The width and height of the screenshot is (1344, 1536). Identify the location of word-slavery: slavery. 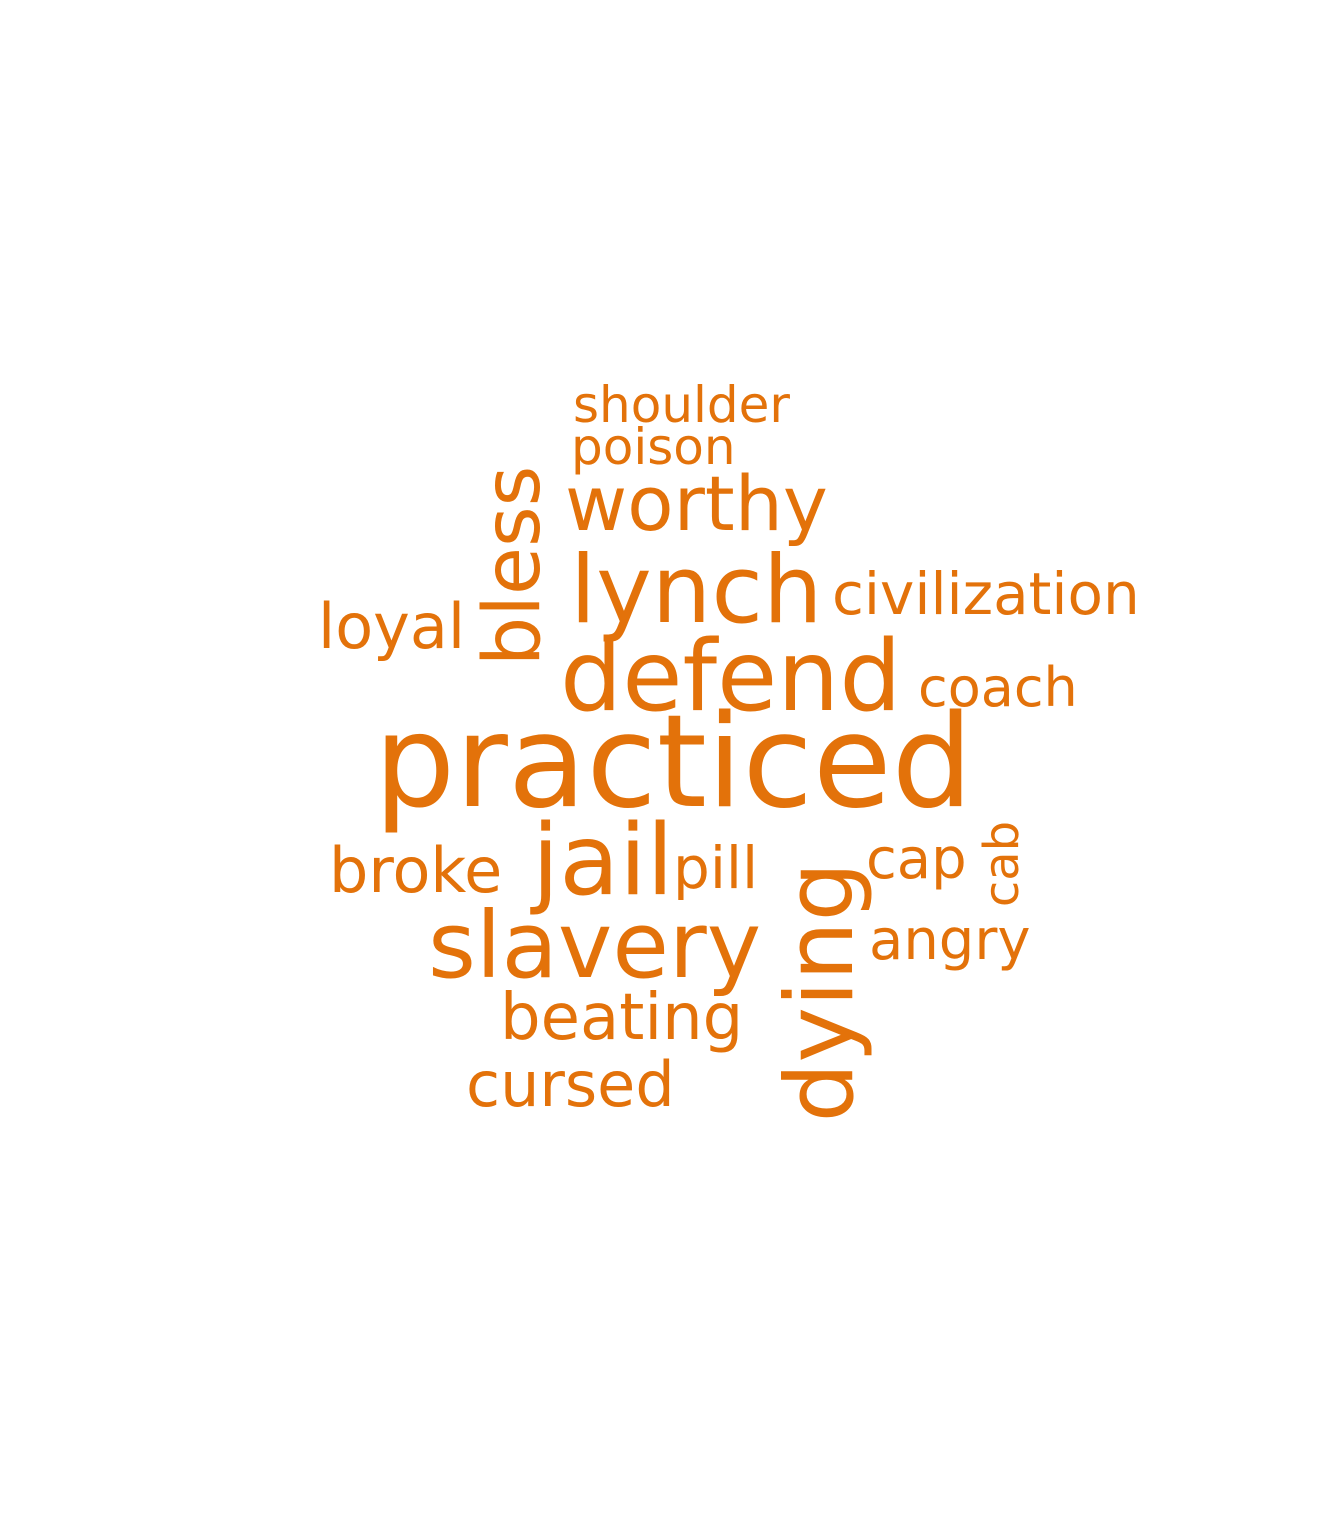
(595, 945).